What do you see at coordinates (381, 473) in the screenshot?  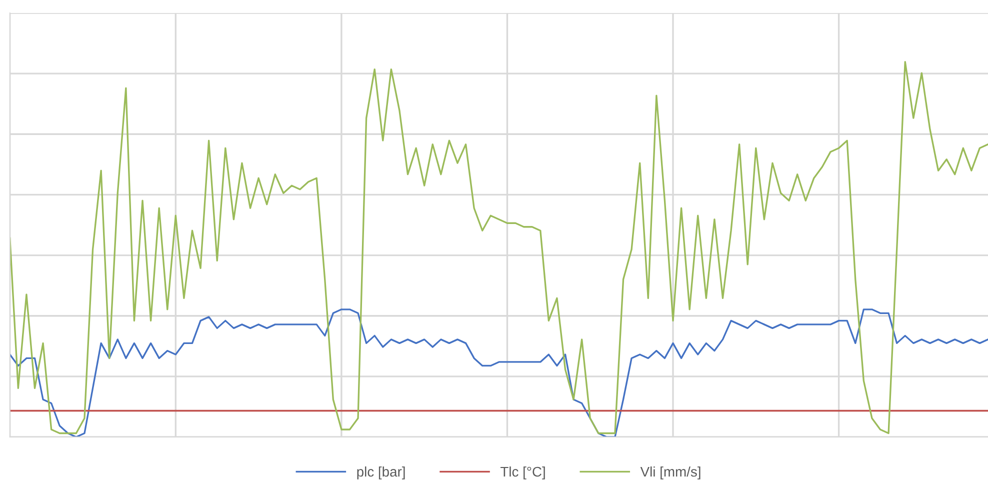 I see `legend-label: plc [bar]` at bounding box center [381, 473].